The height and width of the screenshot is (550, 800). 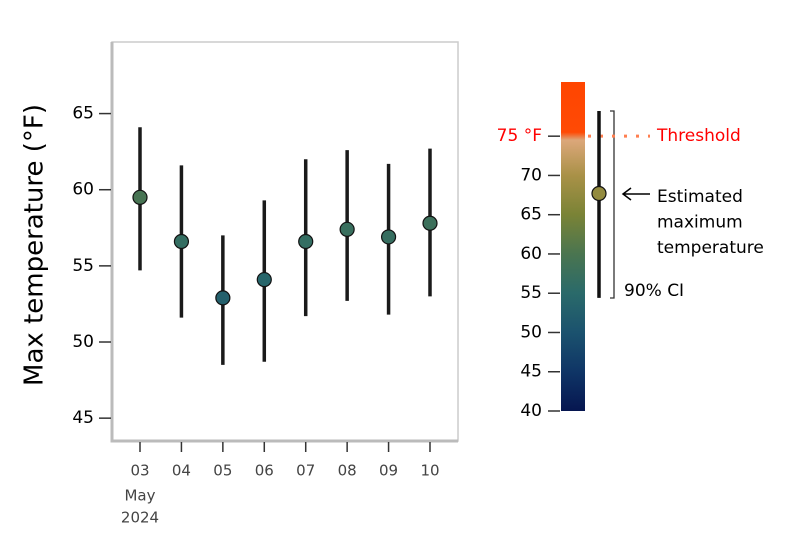 What do you see at coordinates (83, 190) in the screenshot?
I see `y-tick-label: 60` at bounding box center [83, 190].